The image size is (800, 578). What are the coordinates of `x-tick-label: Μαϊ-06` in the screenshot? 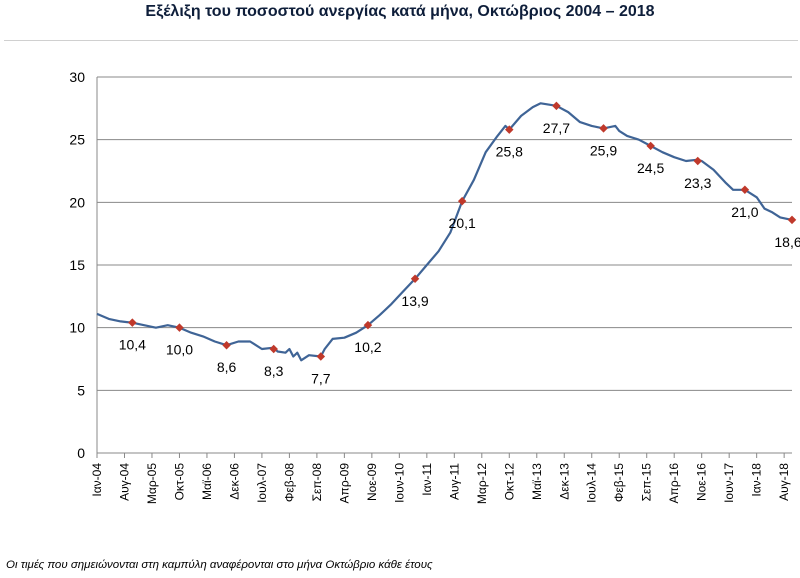 It's located at (207, 481).